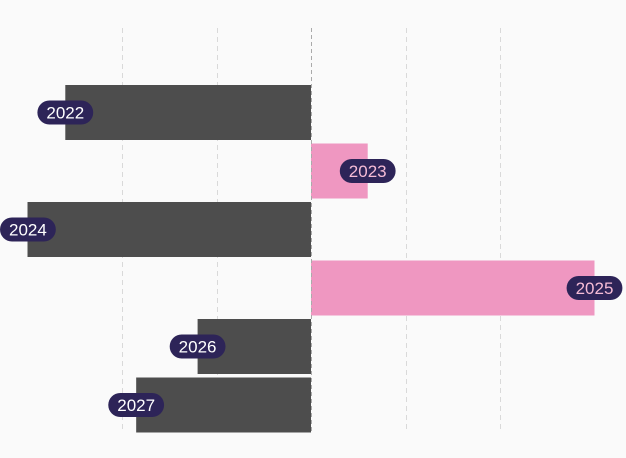 The width and height of the screenshot is (626, 458). Describe the element at coordinates (188, 112) in the screenshot. I see `bar-2022` at that location.